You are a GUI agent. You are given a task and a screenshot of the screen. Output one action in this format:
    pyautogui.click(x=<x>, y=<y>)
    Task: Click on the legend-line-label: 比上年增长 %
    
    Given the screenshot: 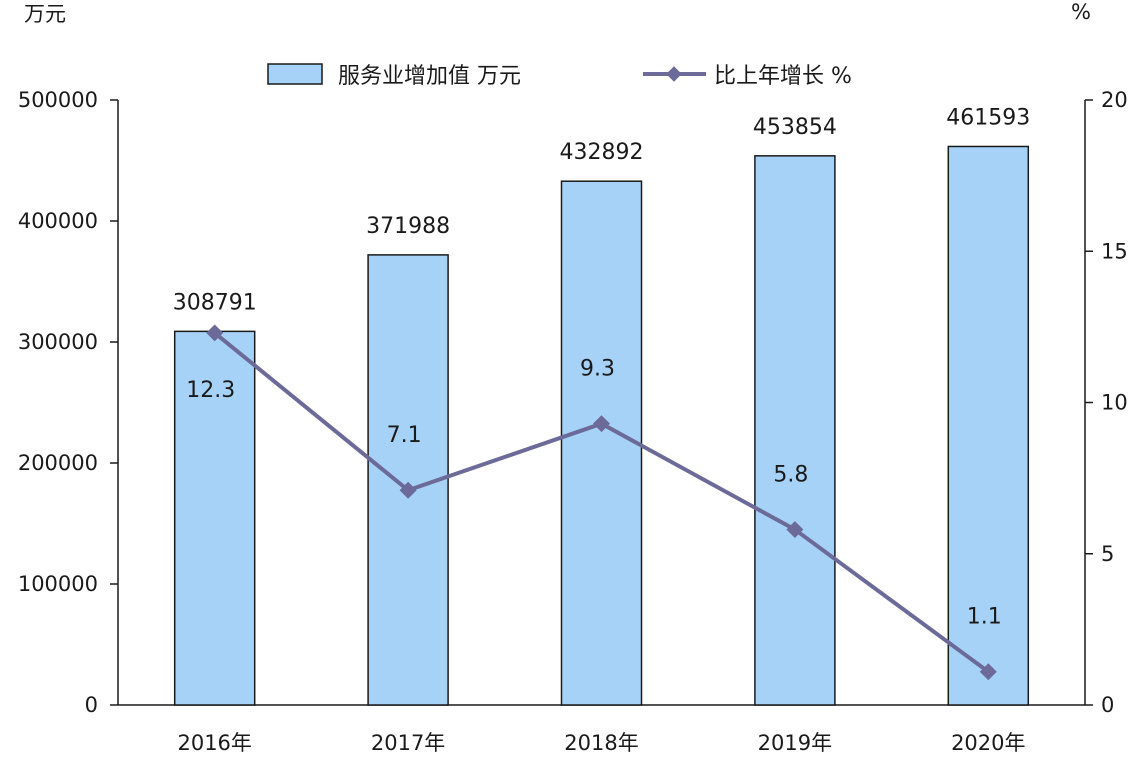 What is the action you would take?
    pyautogui.click(x=783, y=76)
    